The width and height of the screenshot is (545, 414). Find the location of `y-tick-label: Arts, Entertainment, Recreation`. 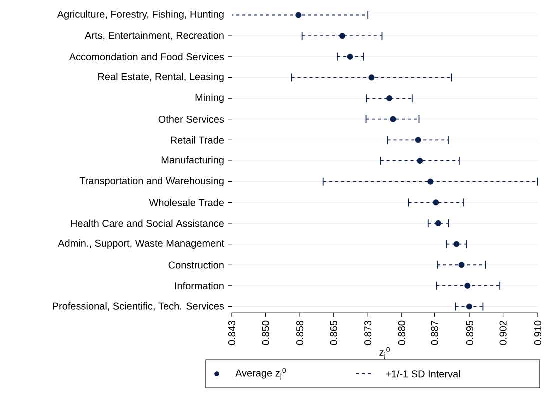

y-tick-label: Arts, Entertainment, Recreation is located at coordinates (154, 36).